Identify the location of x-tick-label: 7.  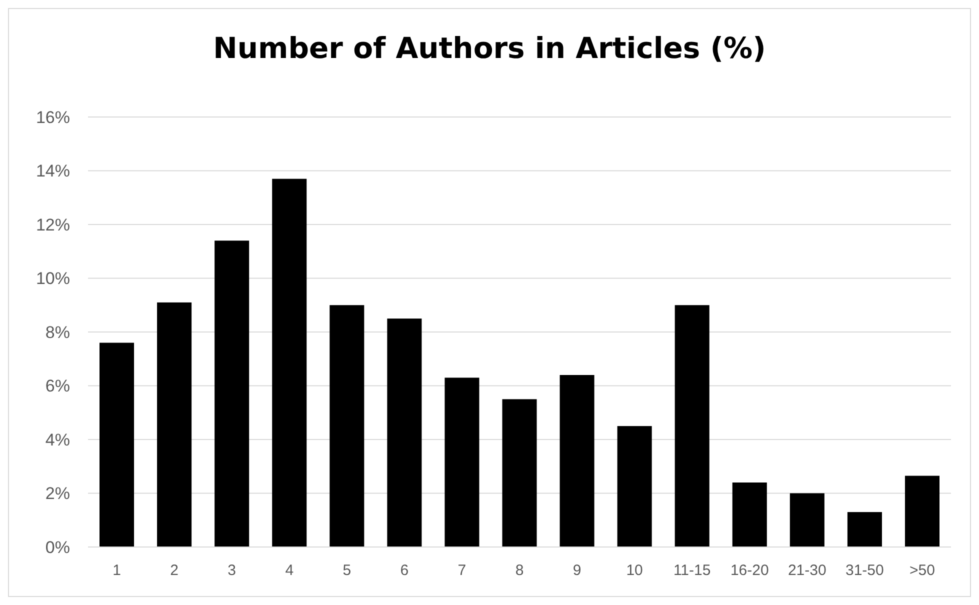
(462, 570).